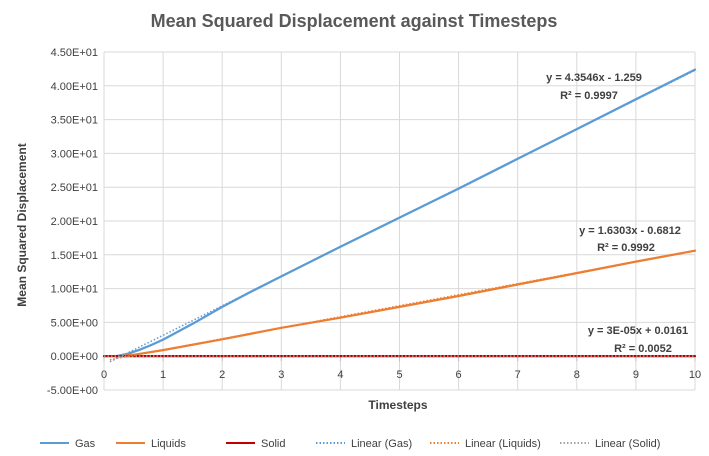 The height and width of the screenshot is (456, 709). Describe the element at coordinates (222, 375) in the screenshot. I see `x-tick-label: 2` at that location.